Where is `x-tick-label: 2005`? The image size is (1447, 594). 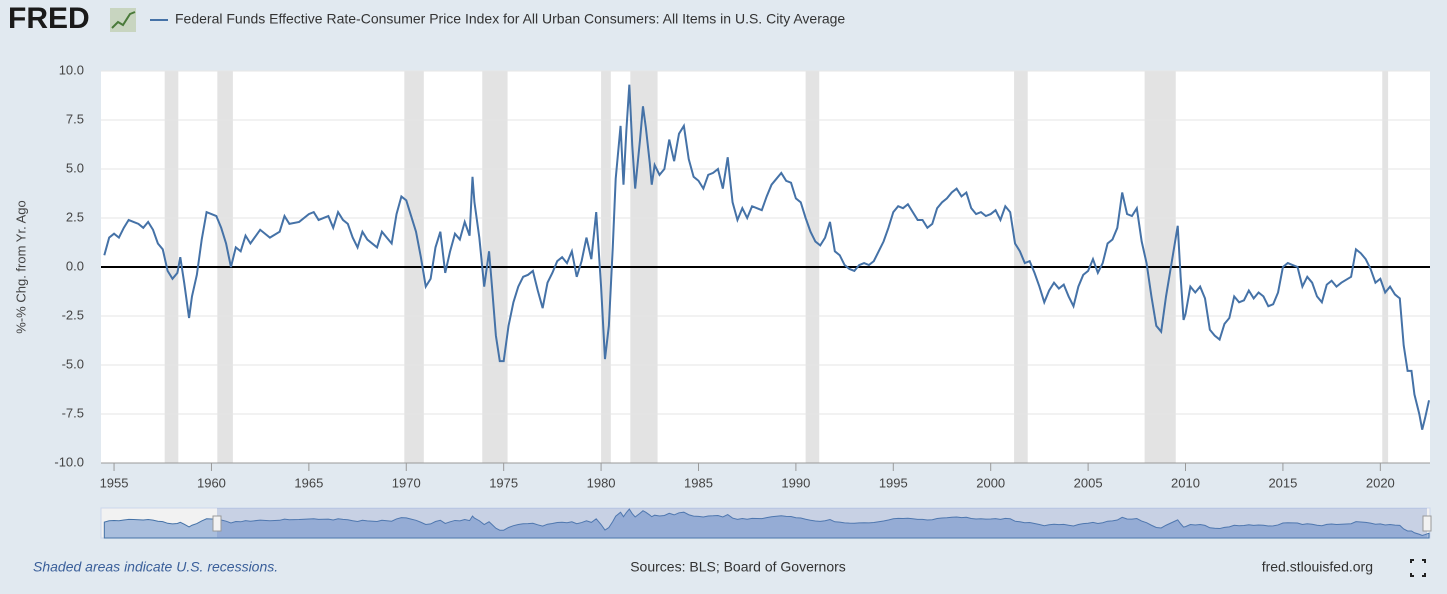
x-tick-label: 2005 is located at coordinates (1088, 482).